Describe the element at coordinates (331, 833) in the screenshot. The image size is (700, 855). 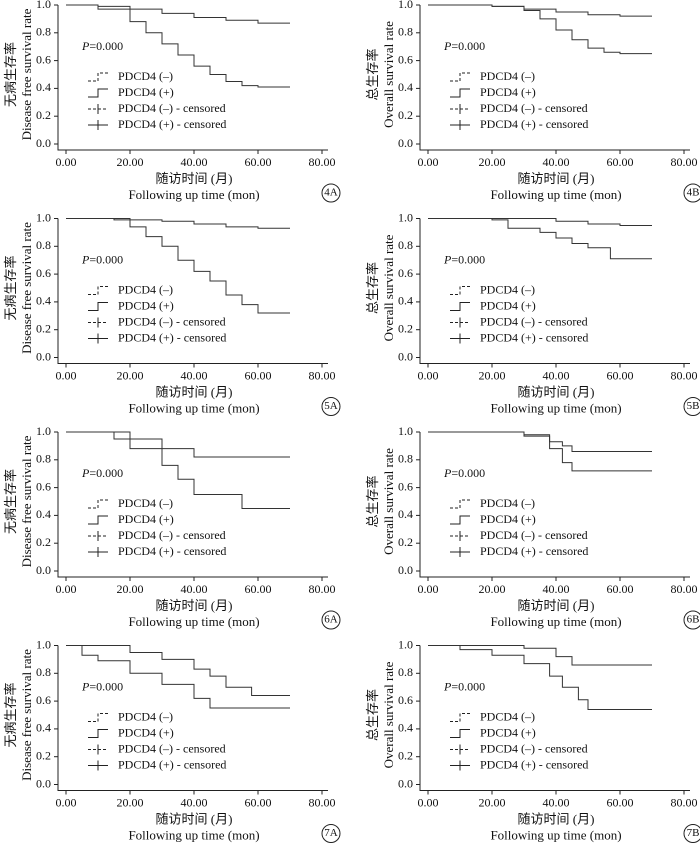
I see `panel-label: 7A` at that location.